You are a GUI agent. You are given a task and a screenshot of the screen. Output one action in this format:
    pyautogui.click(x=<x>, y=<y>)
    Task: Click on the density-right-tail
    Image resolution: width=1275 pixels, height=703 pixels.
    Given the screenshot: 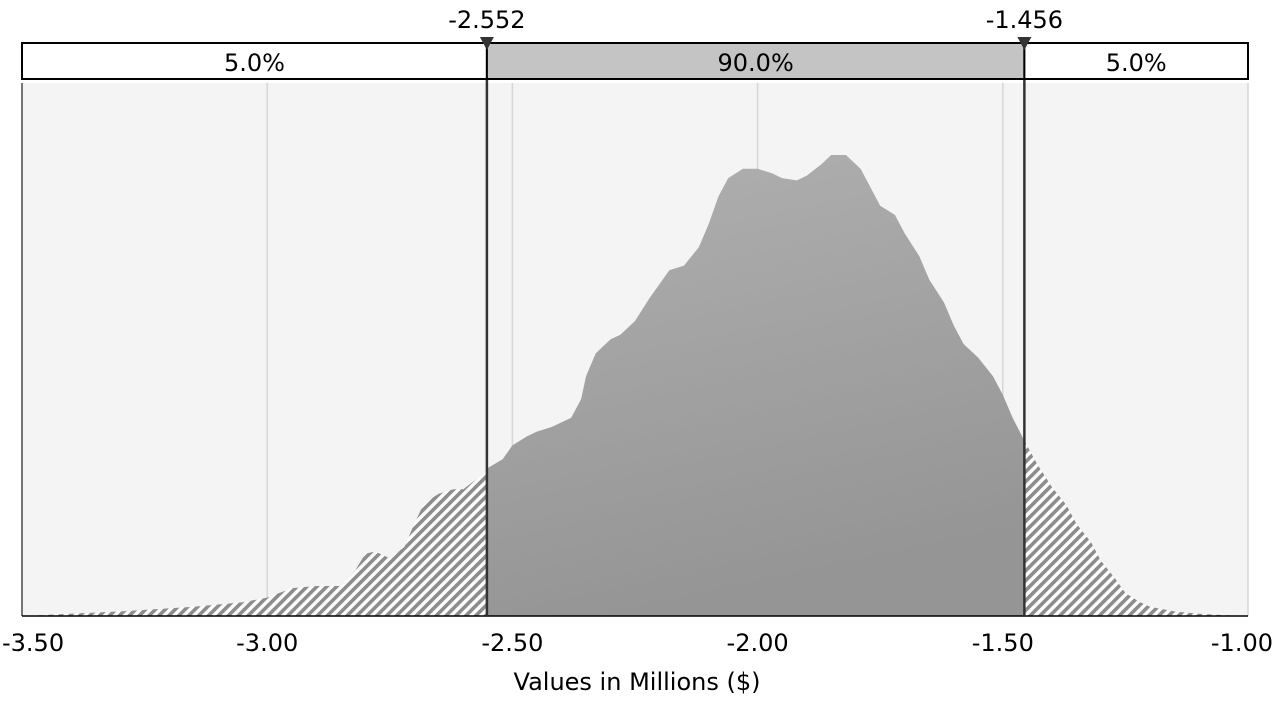 What is the action you would take?
    pyautogui.click(x=1136, y=528)
    